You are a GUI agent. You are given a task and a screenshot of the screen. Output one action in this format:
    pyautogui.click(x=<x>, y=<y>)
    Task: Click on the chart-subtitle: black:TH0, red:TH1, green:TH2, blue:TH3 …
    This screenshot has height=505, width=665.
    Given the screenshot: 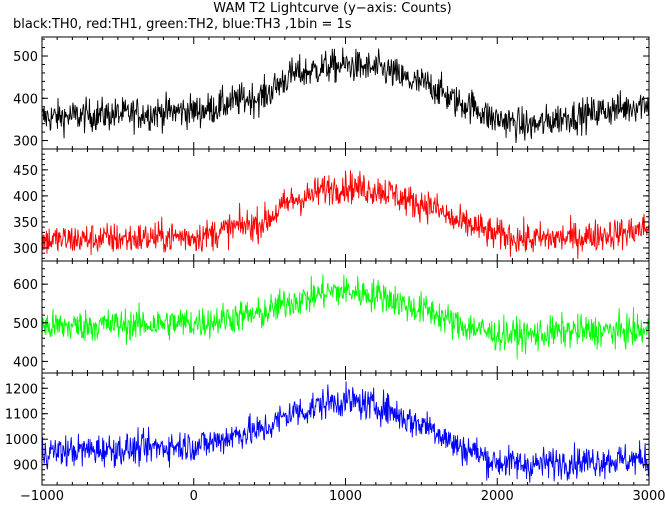 What is the action you would take?
    pyautogui.click(x=182, y=24)
    